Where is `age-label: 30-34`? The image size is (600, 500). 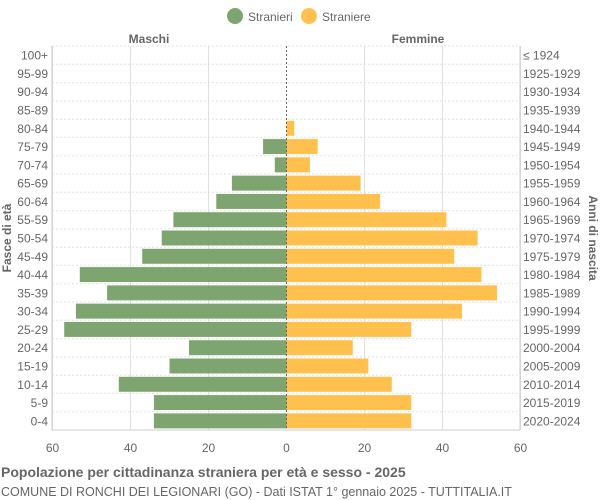
age-label: 30-34 is located at coordinates (32, 312).